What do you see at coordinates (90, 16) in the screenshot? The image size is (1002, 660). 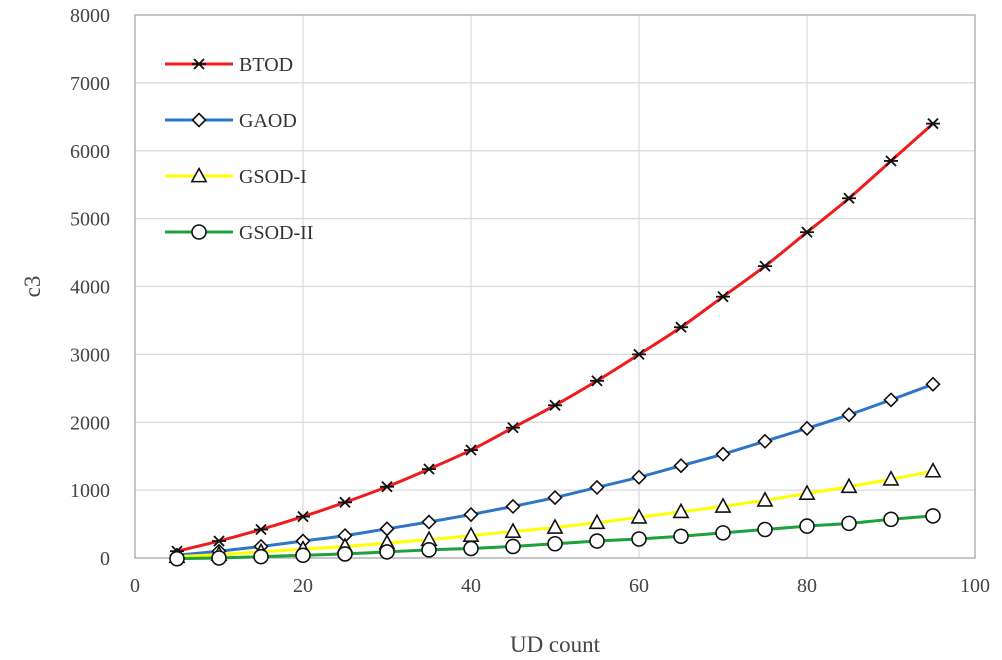 I see `y-tick-label: 8000` at bounding box center [90, 16].